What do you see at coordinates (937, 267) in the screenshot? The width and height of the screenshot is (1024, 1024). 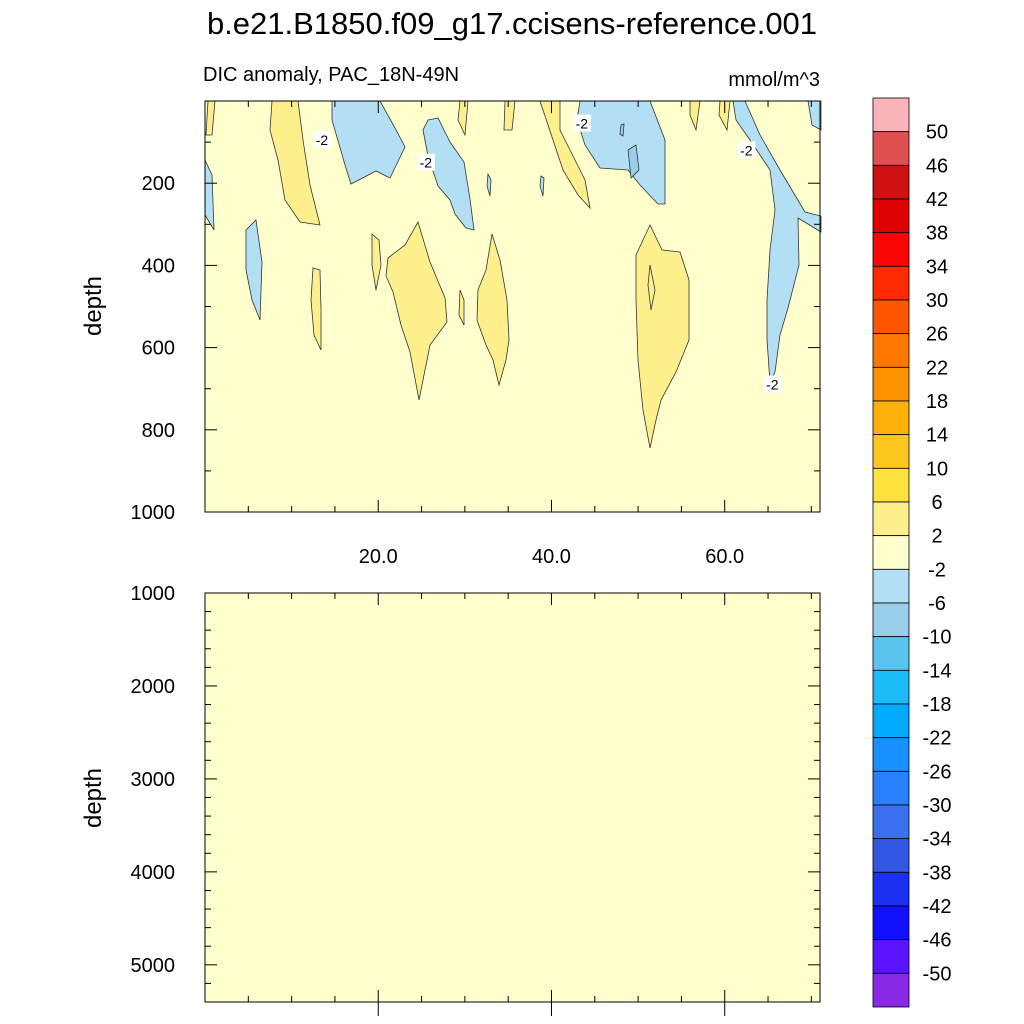 I see `colorbar-label: 34` at bounding box center [937, 267].